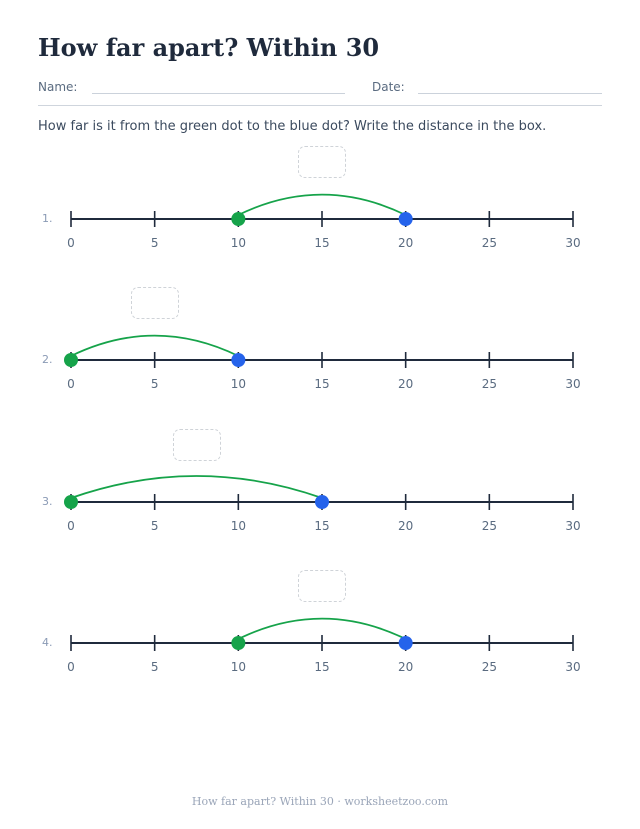  Describe the element at coordinates (209, 47) in the screenshot. I see `page-title: How far apart? Within 30` at that location.